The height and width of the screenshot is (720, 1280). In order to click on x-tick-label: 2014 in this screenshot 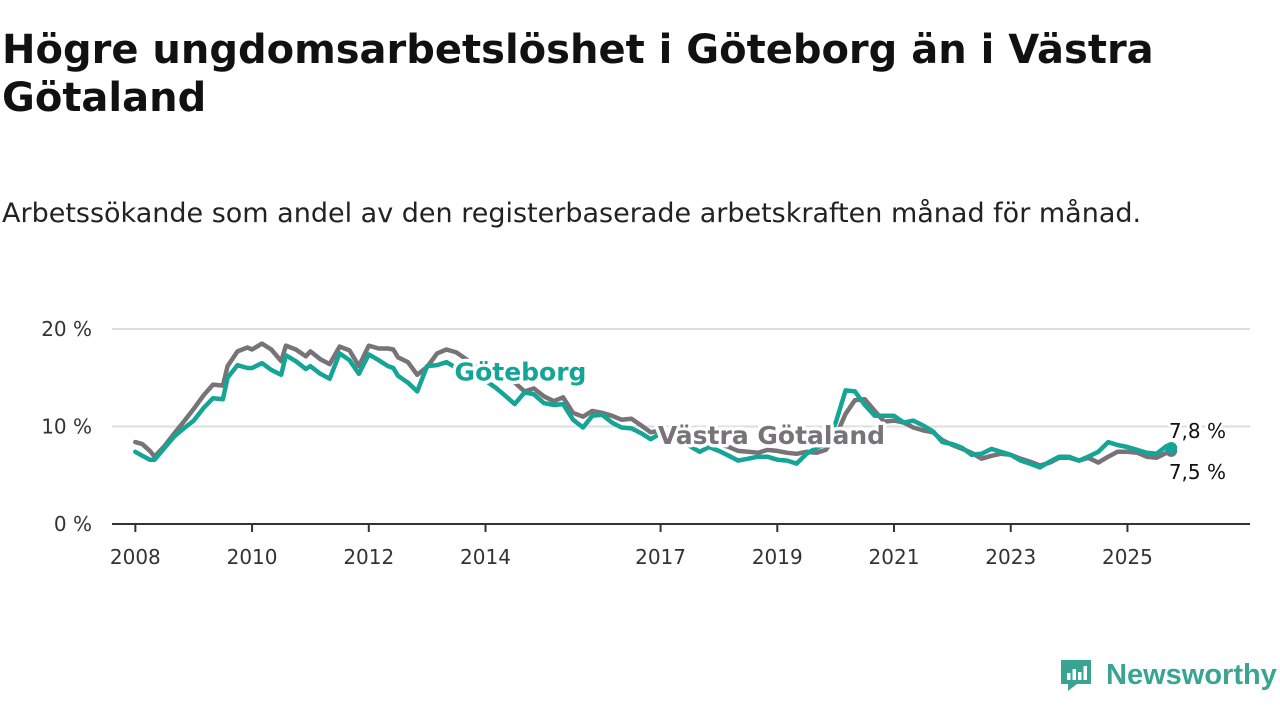, I will do `click(485, 557)`.